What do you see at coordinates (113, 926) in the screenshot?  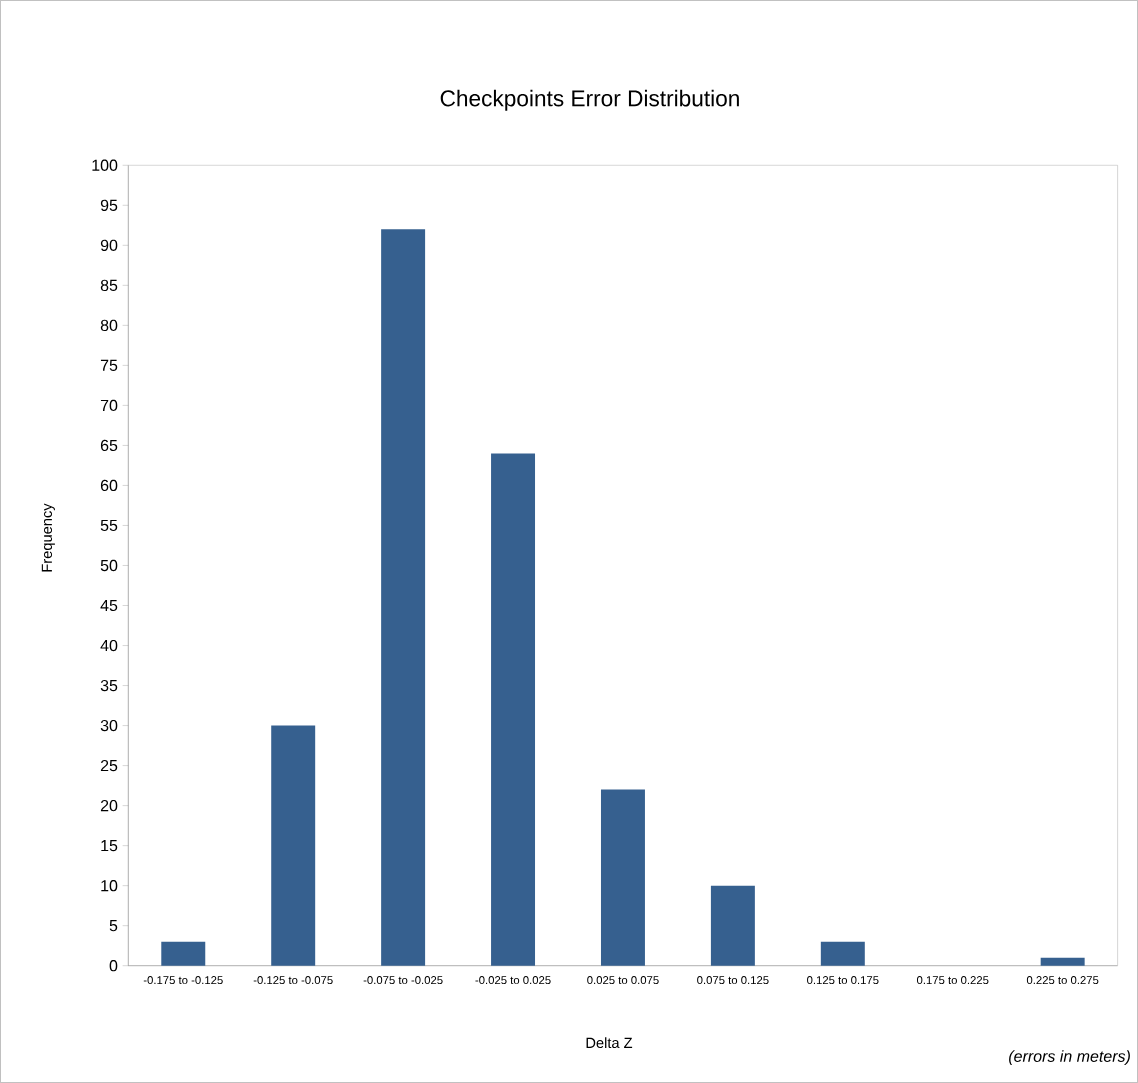 I see `y-tick-label: 5` at bounding box center [113, 926].